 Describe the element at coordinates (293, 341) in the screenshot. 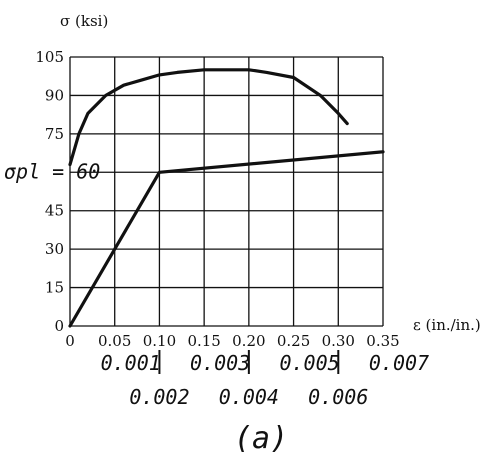

I see `x-tick-label: 0.25` at that location.